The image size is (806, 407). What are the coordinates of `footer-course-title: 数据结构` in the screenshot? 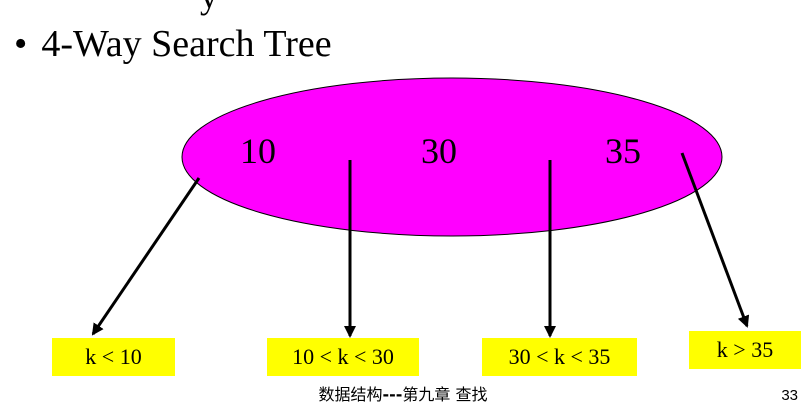 It's located at (350, 394).